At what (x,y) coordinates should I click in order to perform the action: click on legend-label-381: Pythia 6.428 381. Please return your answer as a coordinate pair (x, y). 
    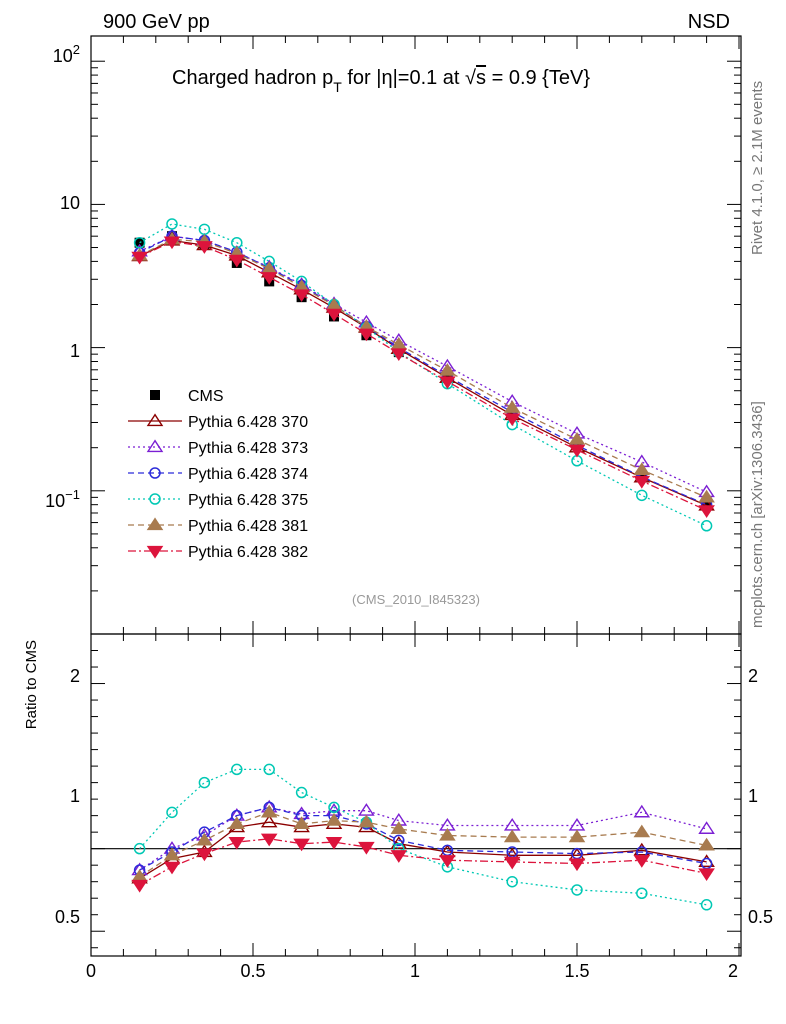
    Looking at the image, I should click on (248, 526).